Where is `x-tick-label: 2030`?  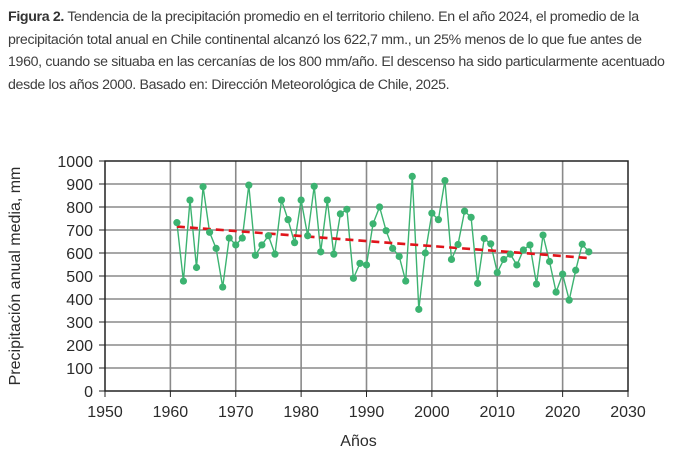
x-tick-label: 2030 is located at coordinates (628, 412).